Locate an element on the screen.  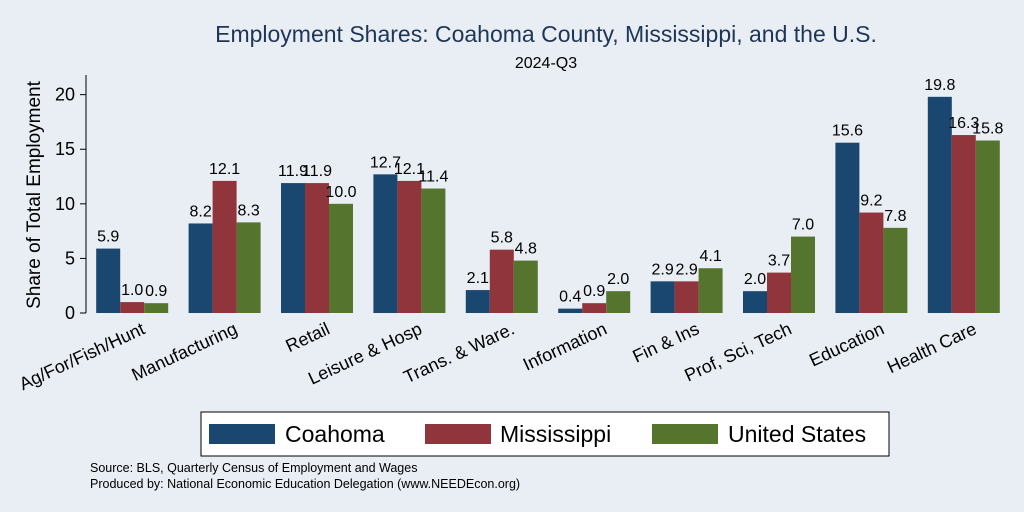
category-label: Manufacturing is located at coordinates (184, 351).